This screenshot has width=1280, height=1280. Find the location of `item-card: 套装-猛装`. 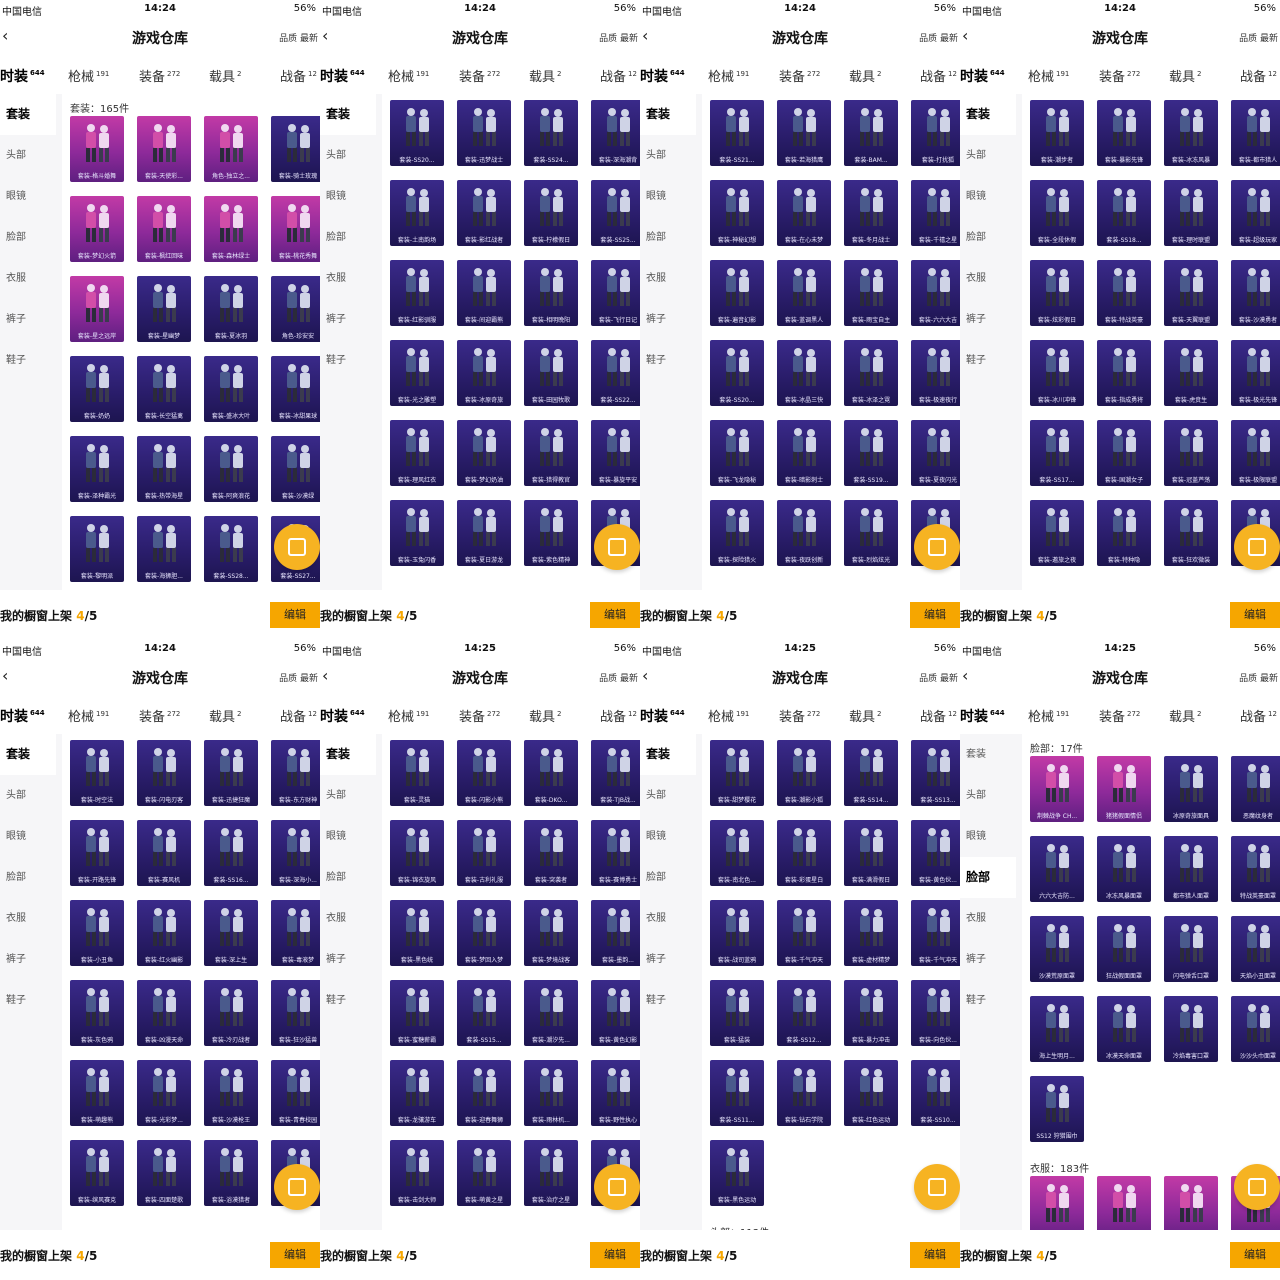

item-card: 套装-猛装 is located at coordinates (737, 1013).